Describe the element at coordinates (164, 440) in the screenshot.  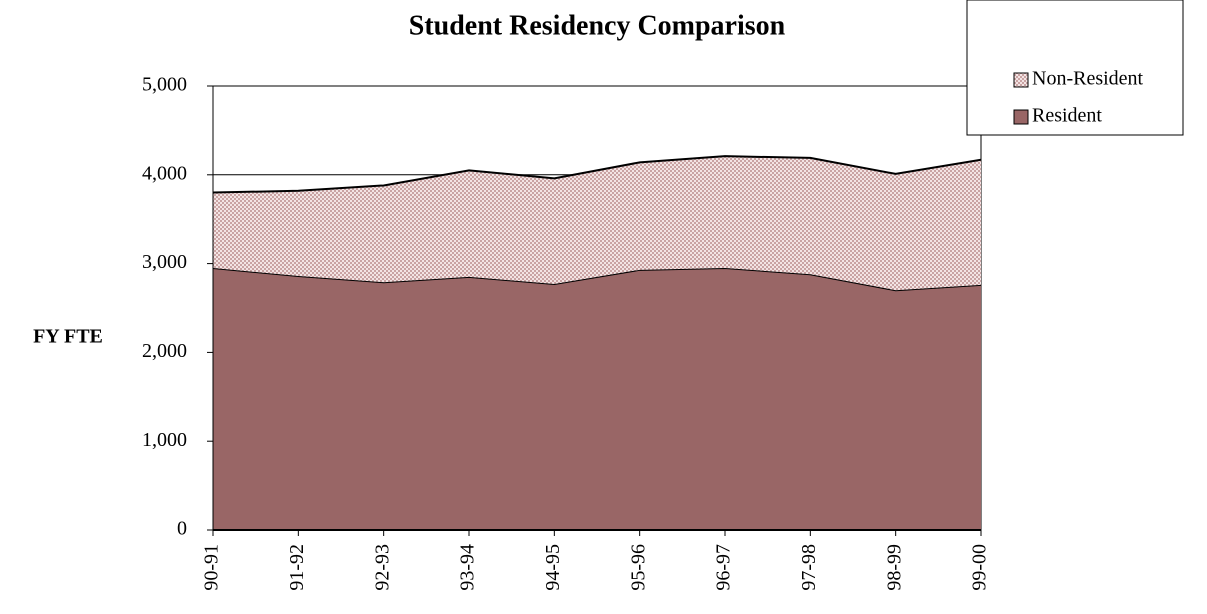
I see `y-tick-label: 1,000` at that location.